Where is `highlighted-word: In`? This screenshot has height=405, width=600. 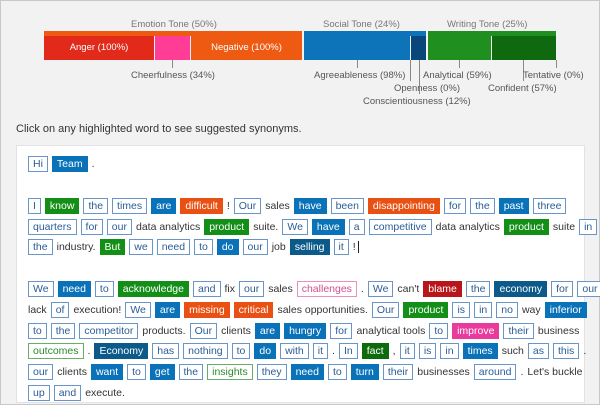 highlighted-word: In is located at coordinates (348, 351).